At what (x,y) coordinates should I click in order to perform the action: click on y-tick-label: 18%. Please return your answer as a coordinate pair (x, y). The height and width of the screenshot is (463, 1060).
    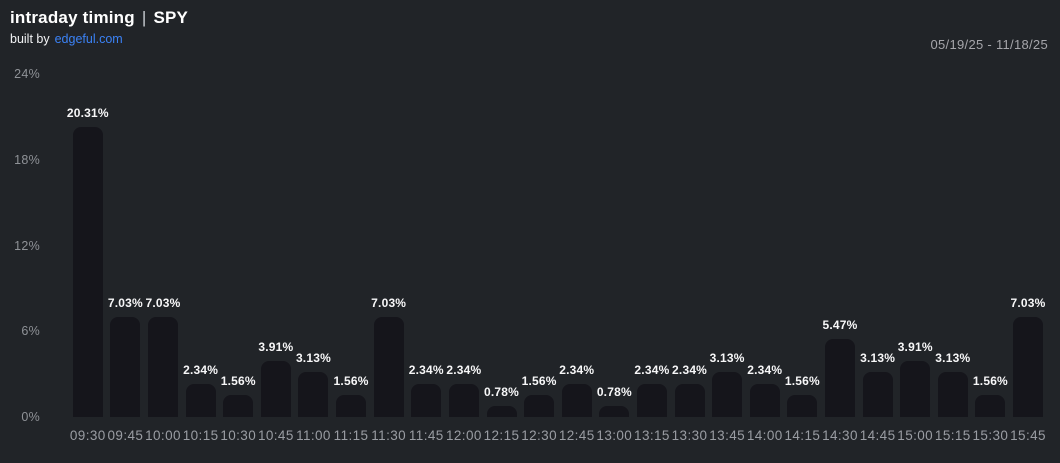
    Looking at the image, I should click on (27, 159).